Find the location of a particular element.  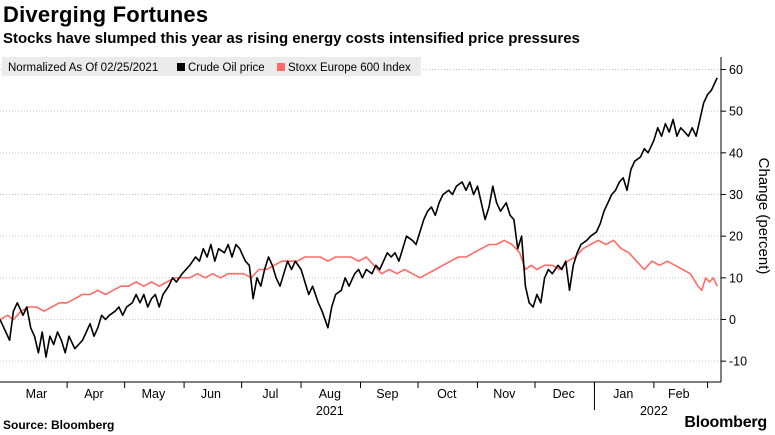

year-label: 2022 is located at coordinates (654, 411).